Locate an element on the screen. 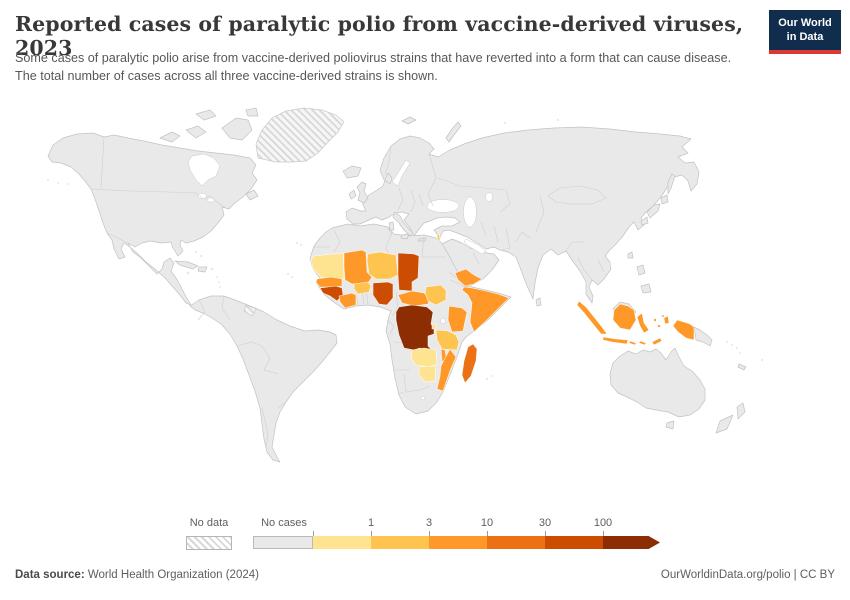 This screenshot has width=850, height=600. owid-logo: Our World in Data is located at coordinates (805, 32).